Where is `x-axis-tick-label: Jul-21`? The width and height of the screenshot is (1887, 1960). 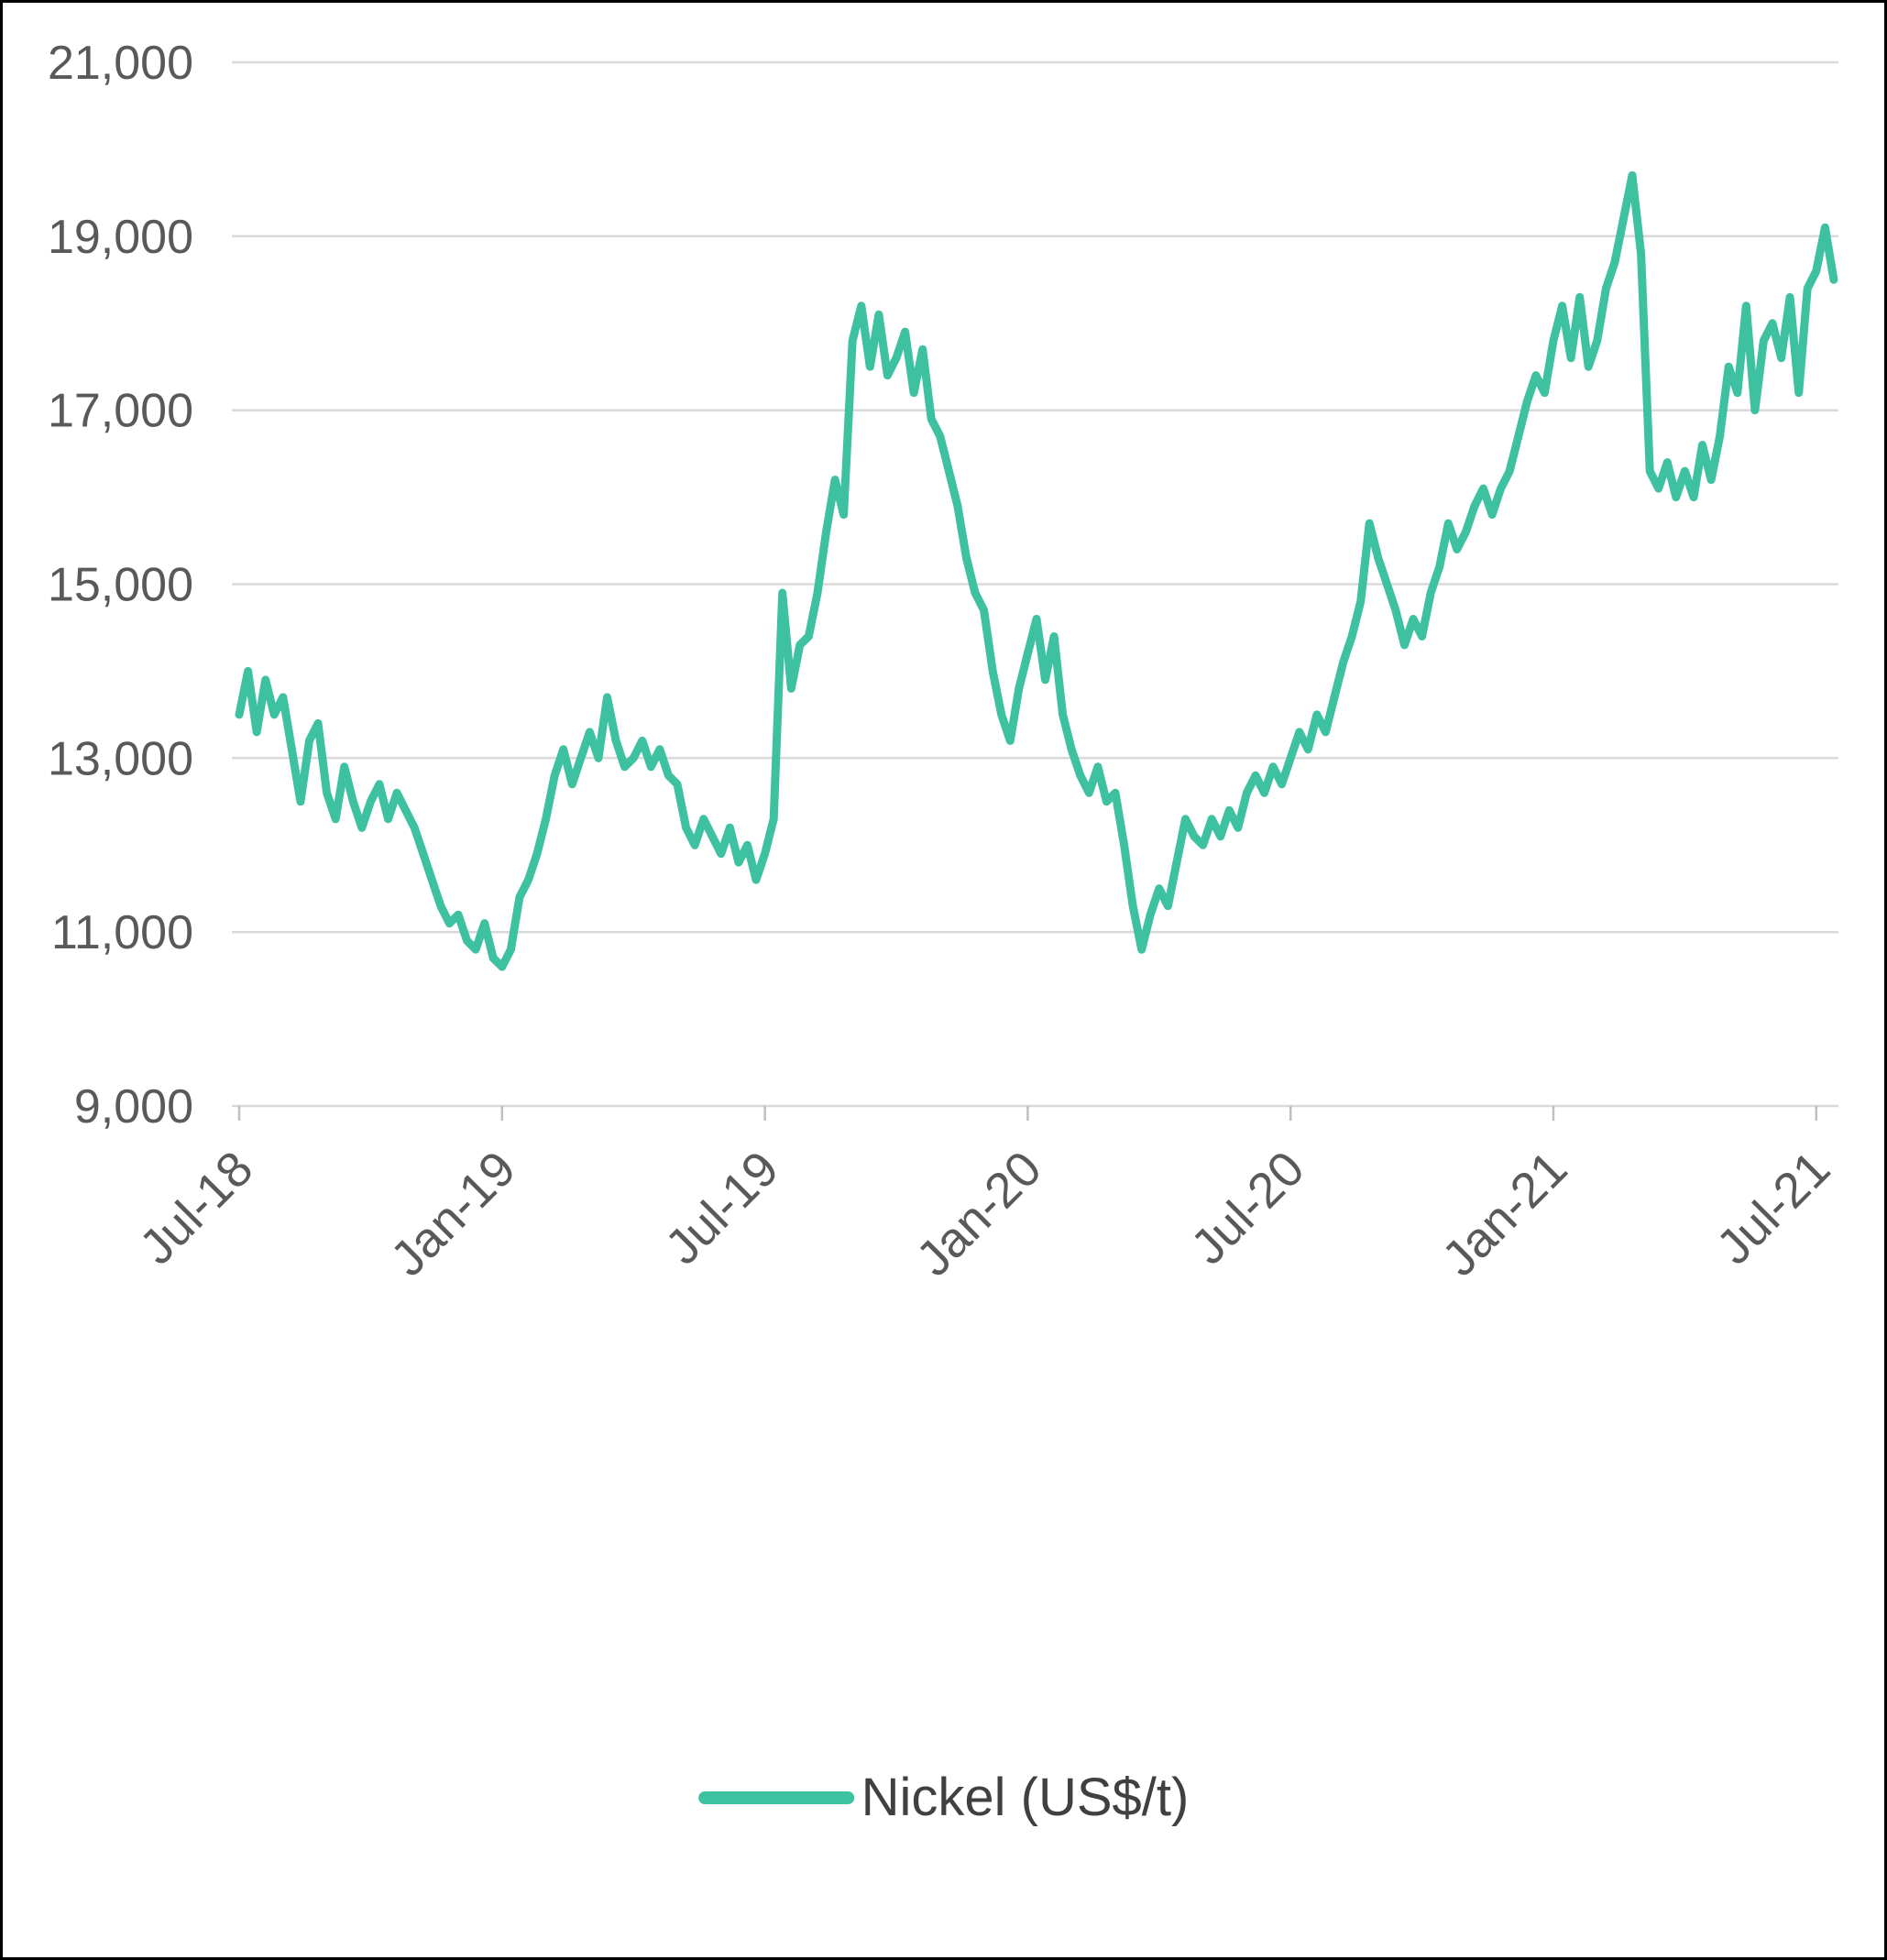
x-axis-tick-label: Jul-21 is located at coordinates (1773, 1208).